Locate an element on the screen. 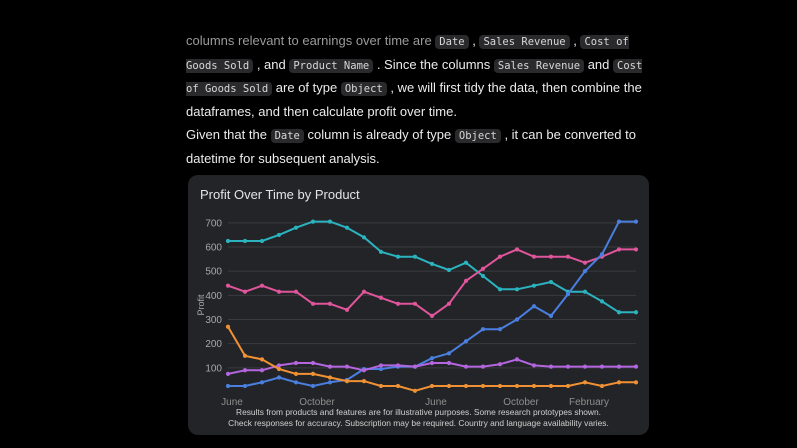 This screenshot has height=448, width=797. text-run: . Since the columns is located at coordinates (433, 64).